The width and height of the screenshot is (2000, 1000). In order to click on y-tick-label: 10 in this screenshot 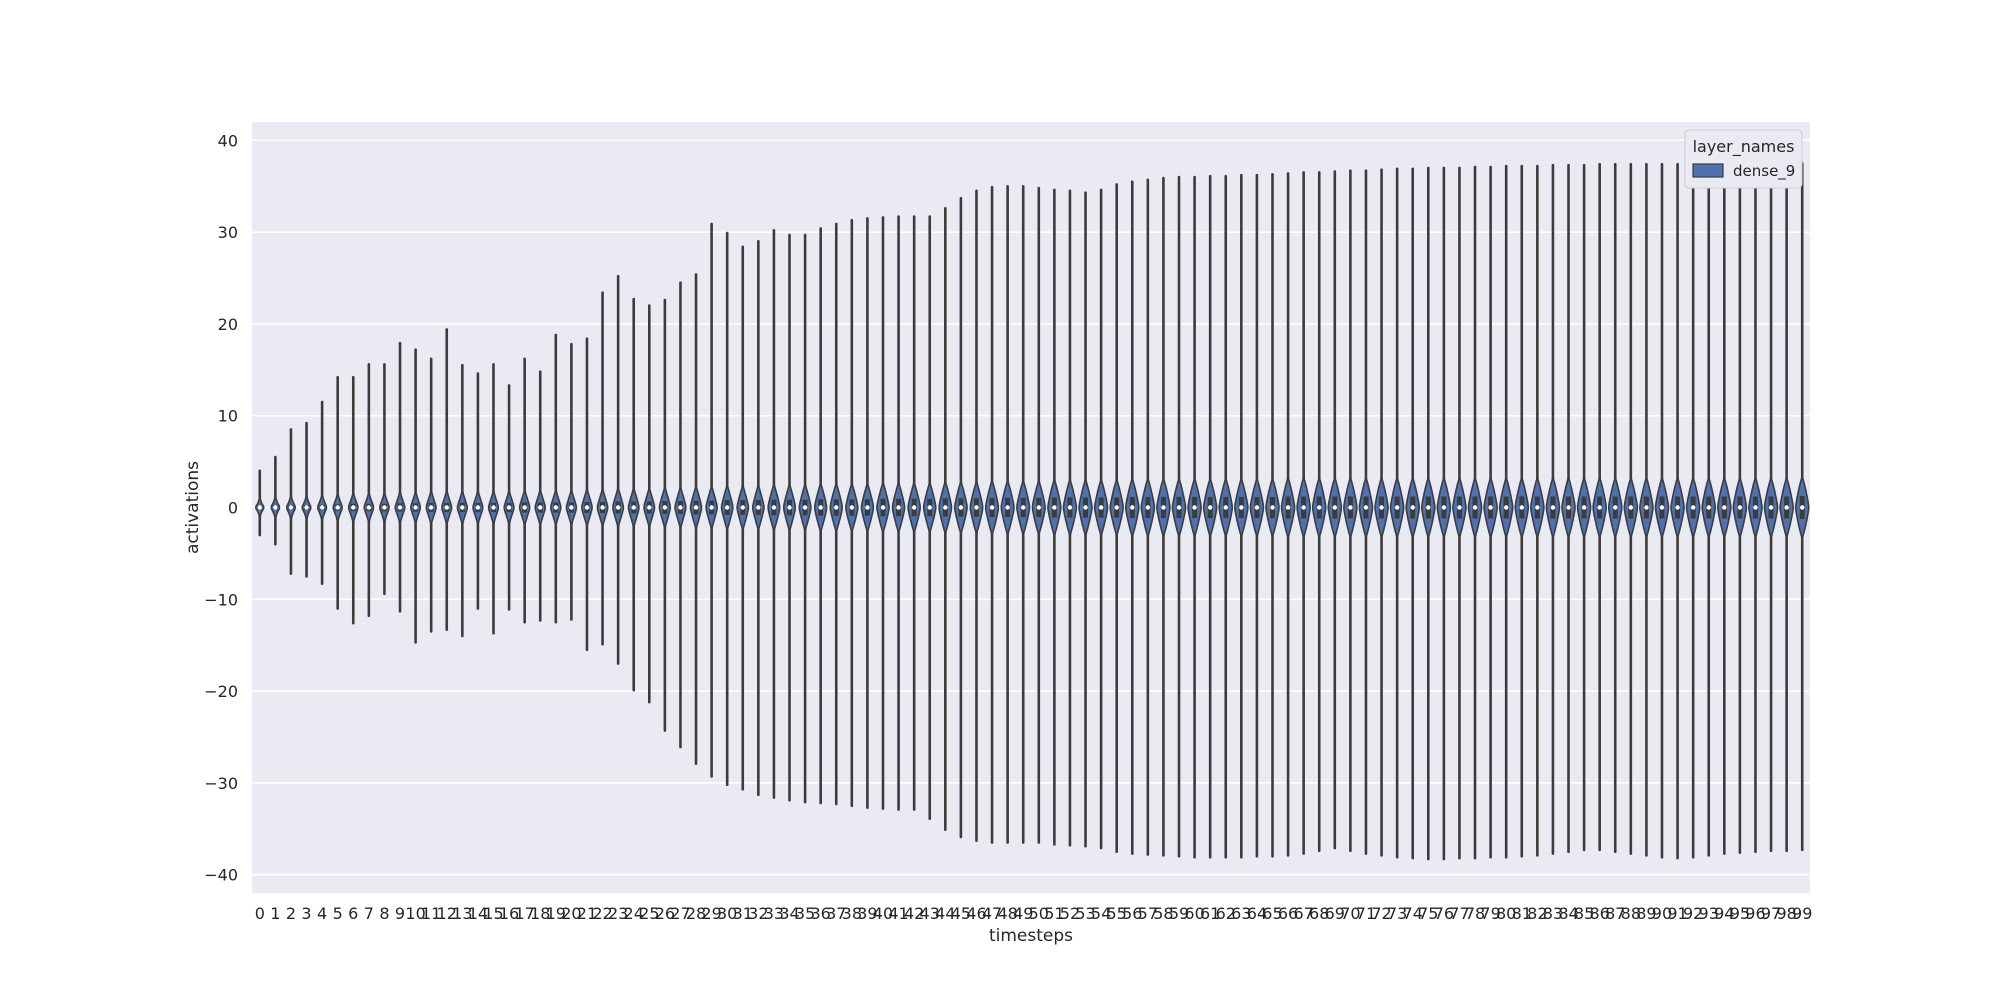, I will do `click(228, 416)`.